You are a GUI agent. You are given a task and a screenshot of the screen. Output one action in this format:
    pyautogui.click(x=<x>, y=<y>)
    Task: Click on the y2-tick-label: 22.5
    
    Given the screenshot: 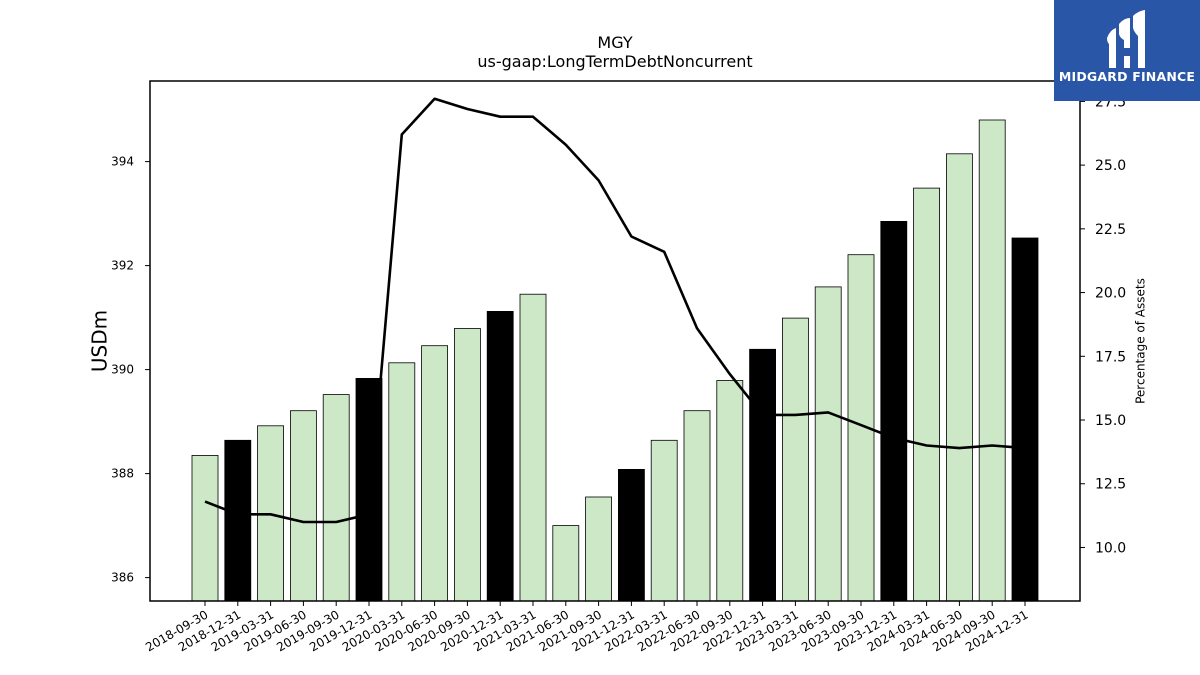 What is the action you would take?
    pyautogui.click(x=1110, y=230)
    